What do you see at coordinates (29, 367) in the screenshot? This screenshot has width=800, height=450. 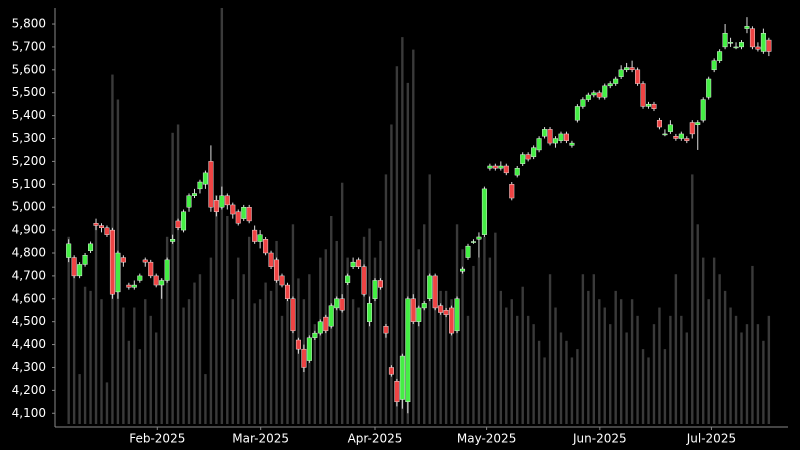 I see `y-tick-label: 4,300` at bounding box center [29, 367].